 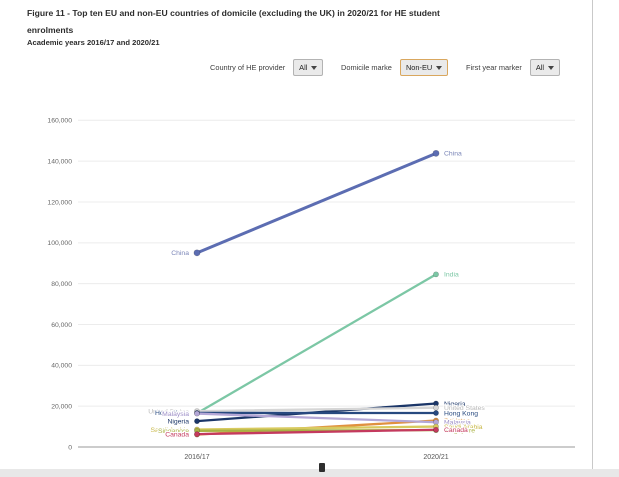 I want to click on page-bottom-strip, so click(x=309, y=473).